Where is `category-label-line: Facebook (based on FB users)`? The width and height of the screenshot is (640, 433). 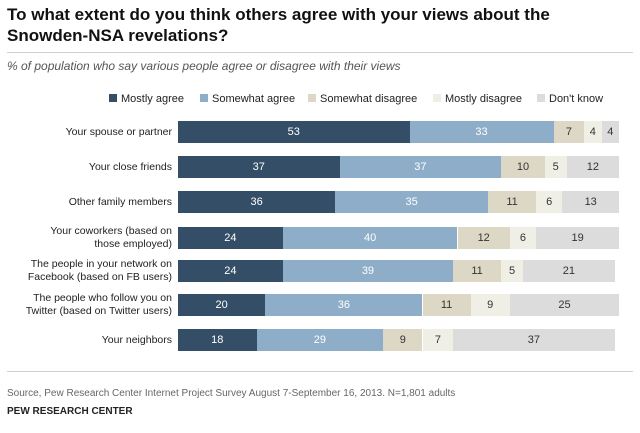 category-label-line: Facebook (based on FB users) is located at coordinates (99, 277).